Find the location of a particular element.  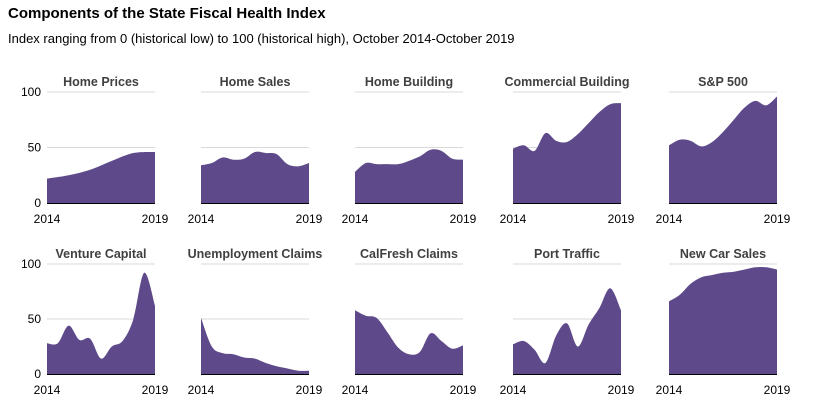

panel-title: Port Traffic is located at coordinates (567, 254).